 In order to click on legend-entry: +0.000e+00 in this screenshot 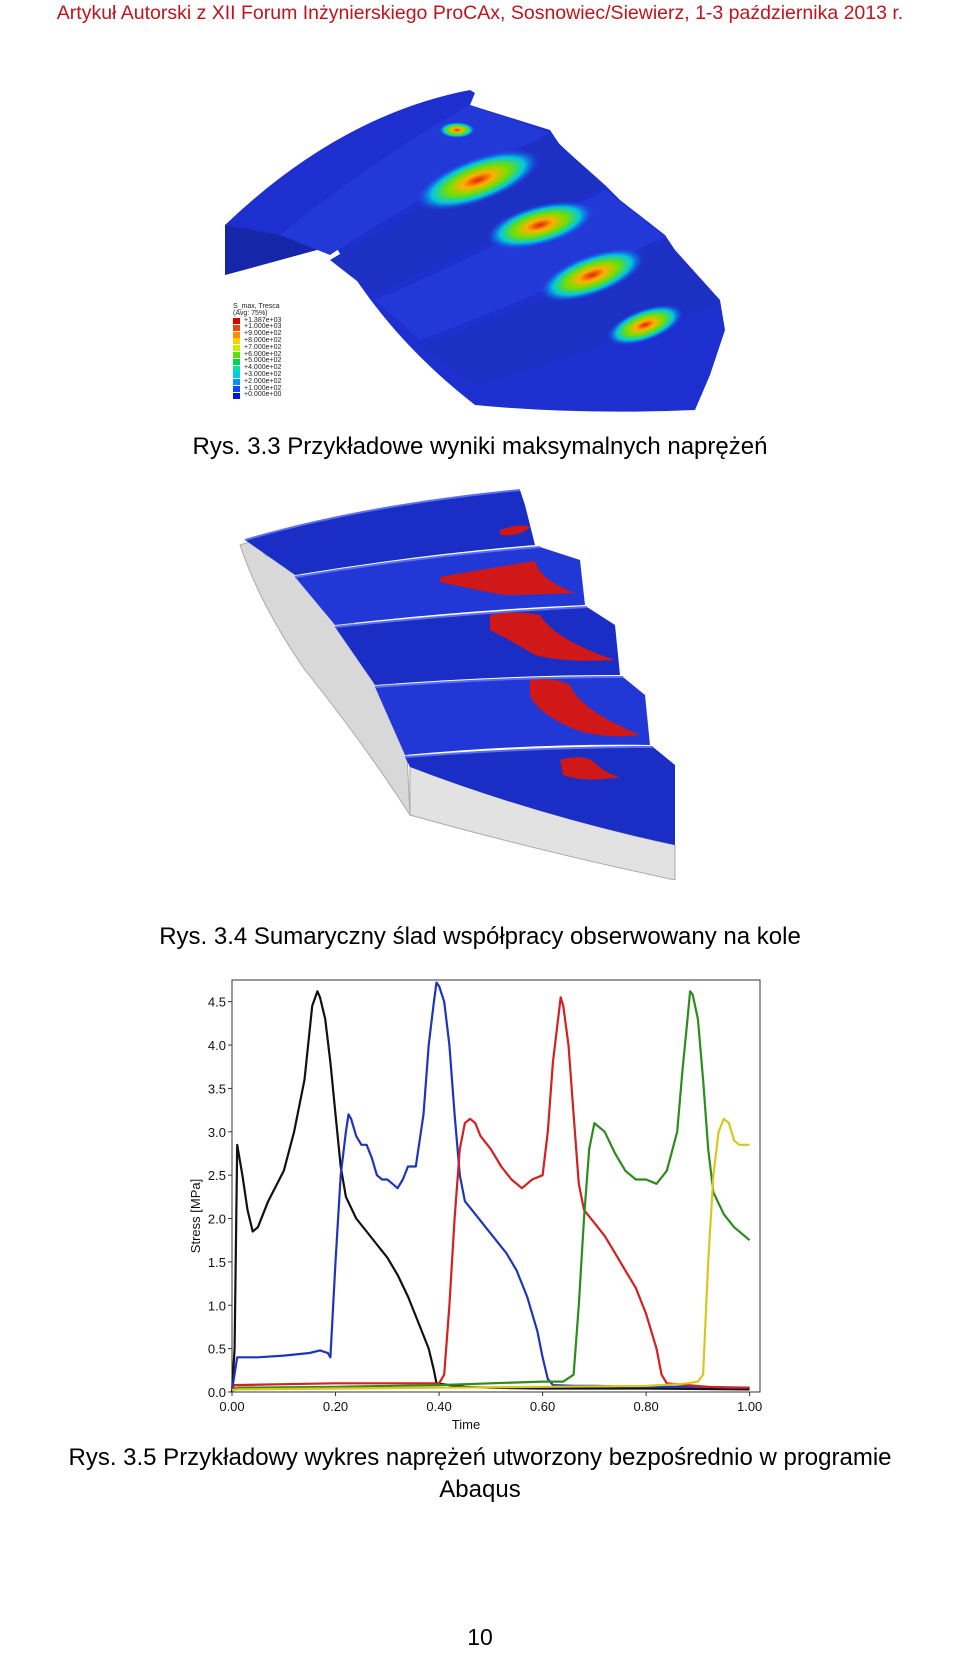, I will do `click(278, 395)`.